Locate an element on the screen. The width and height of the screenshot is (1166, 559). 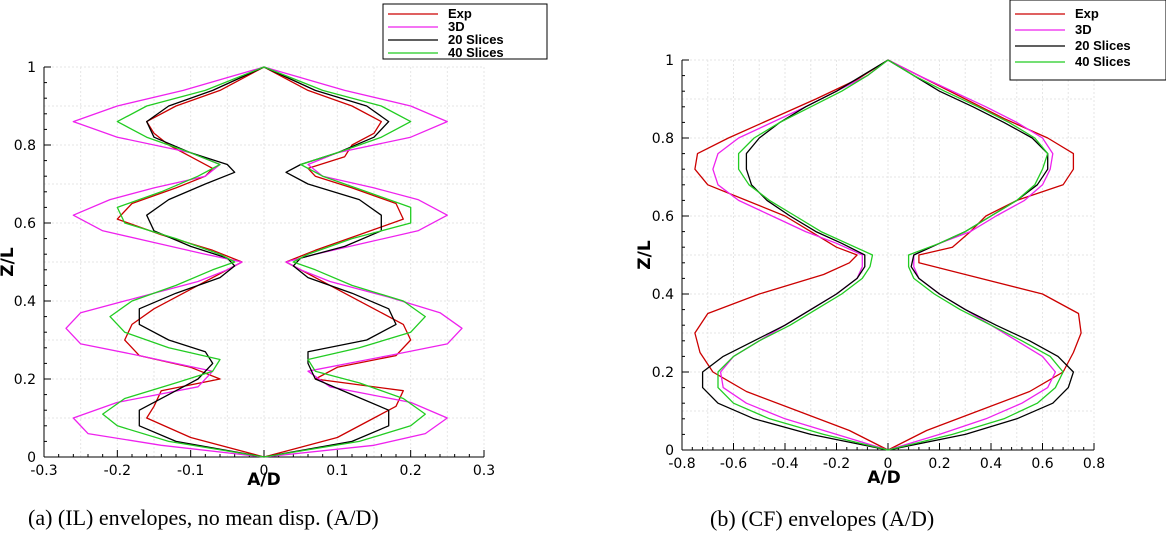
x-tick-label: 0.4 is located at coordinates (991, 464).